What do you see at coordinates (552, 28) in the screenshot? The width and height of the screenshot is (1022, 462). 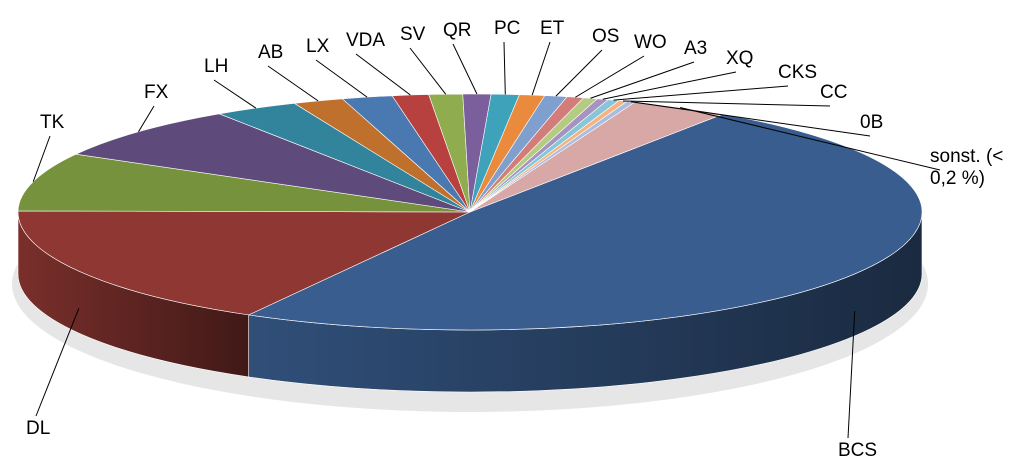 I see `slice-label: ET` at bounding box center [552, 28].